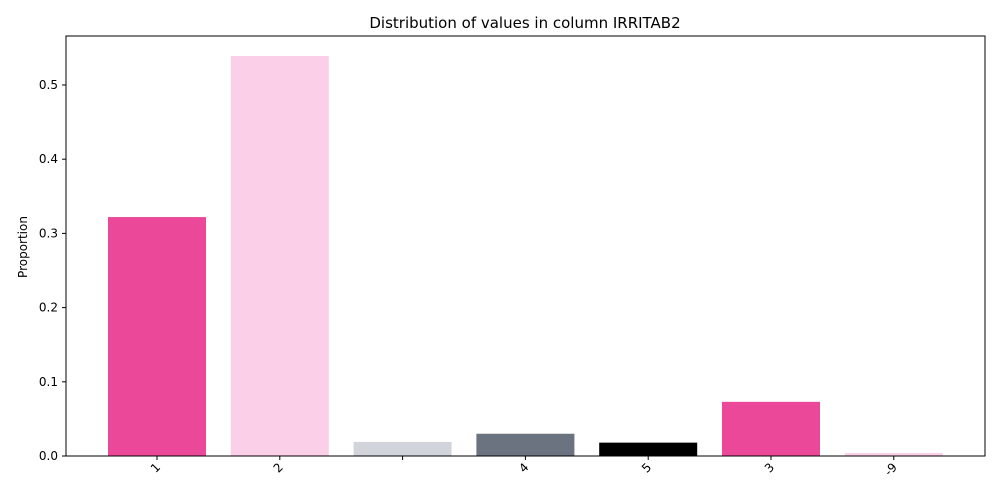  Describe the element at coordinates (48, 382) in the screenshot. I see `y-tick-label-1: 0.1` at that location.